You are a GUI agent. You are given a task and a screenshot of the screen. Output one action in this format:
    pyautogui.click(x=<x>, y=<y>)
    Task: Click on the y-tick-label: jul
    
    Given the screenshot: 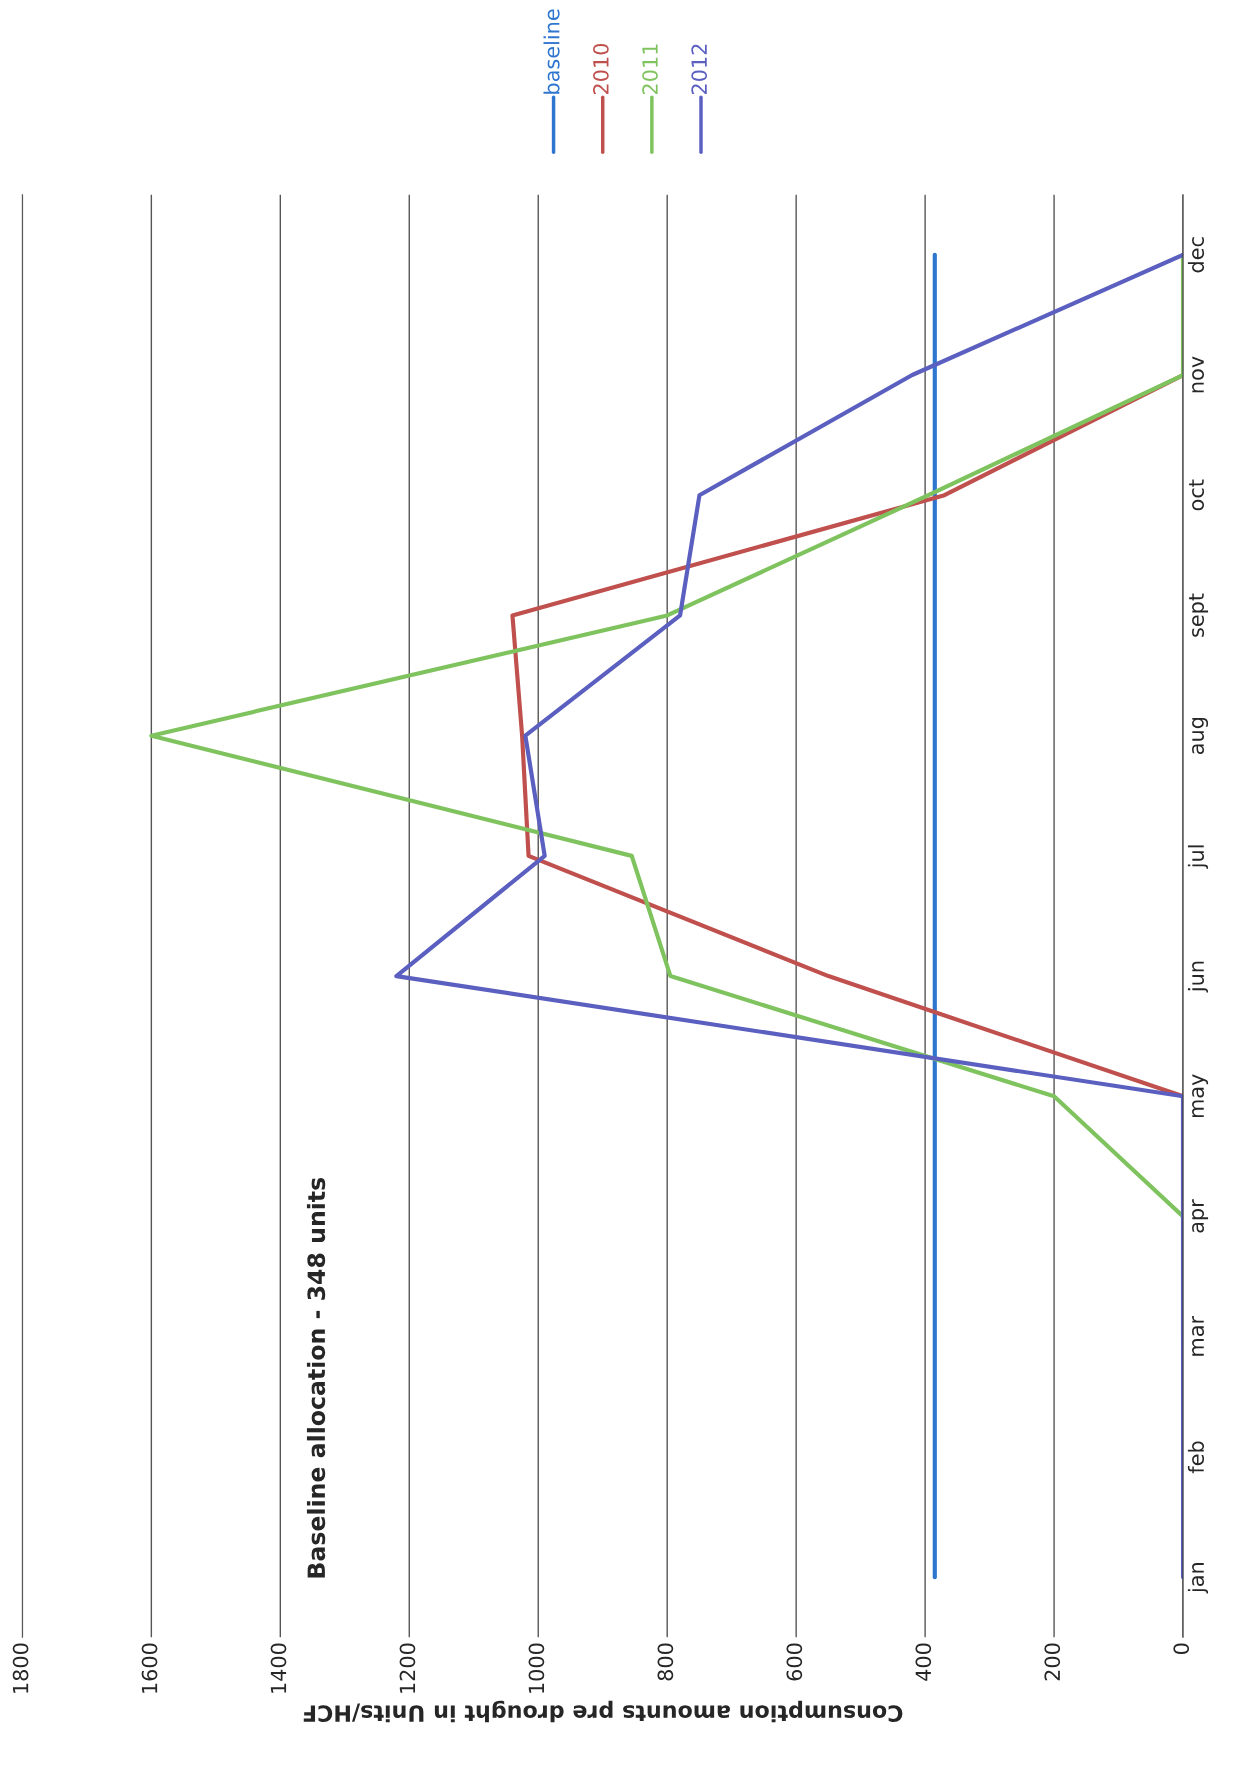 What is the action you would take?
    pyautogui.click(x=1198, y=857)
    